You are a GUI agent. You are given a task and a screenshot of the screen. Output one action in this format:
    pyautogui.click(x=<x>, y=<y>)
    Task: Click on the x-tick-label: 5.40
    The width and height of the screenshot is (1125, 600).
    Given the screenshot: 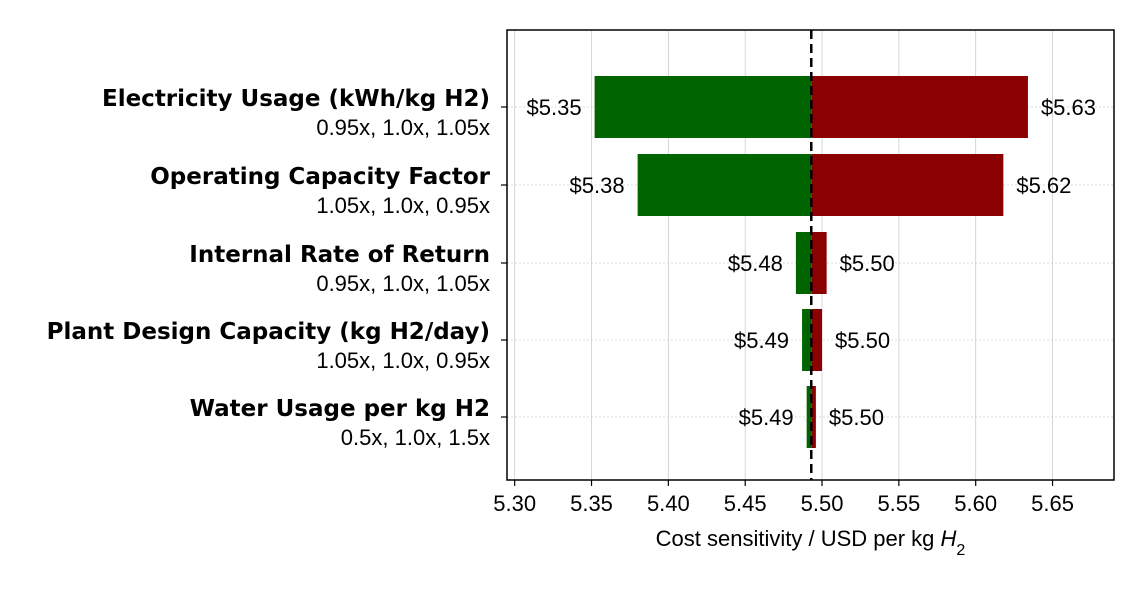 What is the action you would take?
    pyautogui.click(x=668, y=503)
    